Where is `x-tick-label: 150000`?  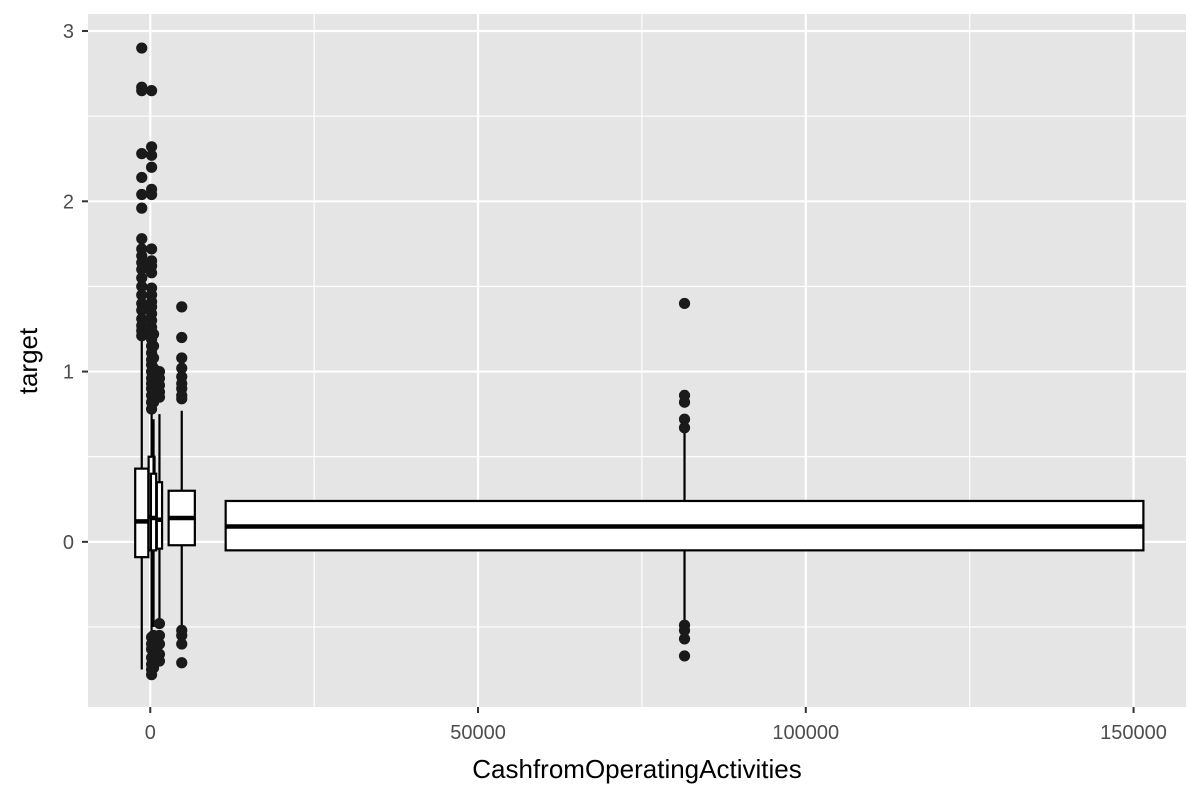
x-tick-label: 150000 is located at coordinates (1133, 733).